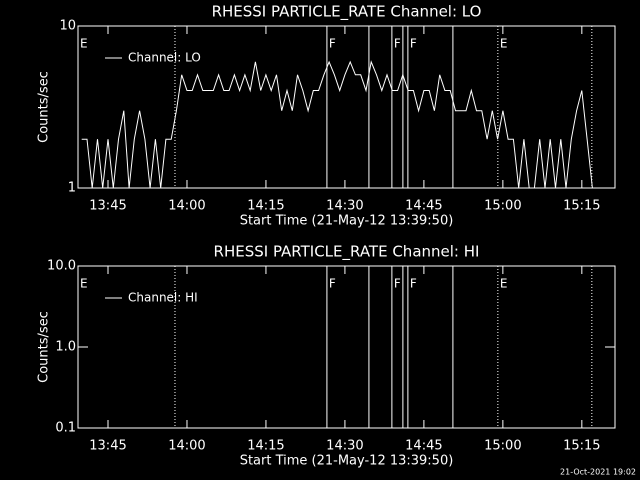 The height and width of the screenshot is (480, 640). Describe the element at coordinates (347, 252) in the screenshot. I see `chart-title: RHESSI PARTICLE_RATE Channel: HI` at that location.